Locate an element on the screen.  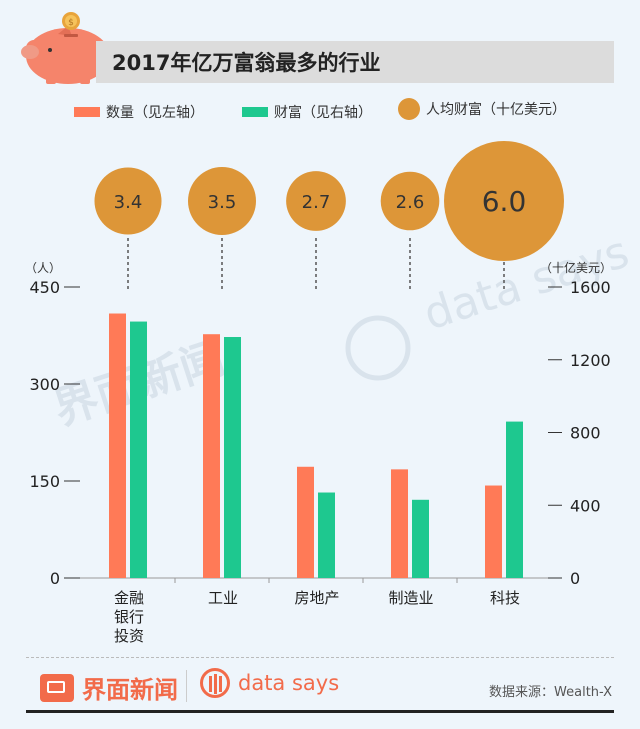
title-bar is located at coordinates (355, 62).